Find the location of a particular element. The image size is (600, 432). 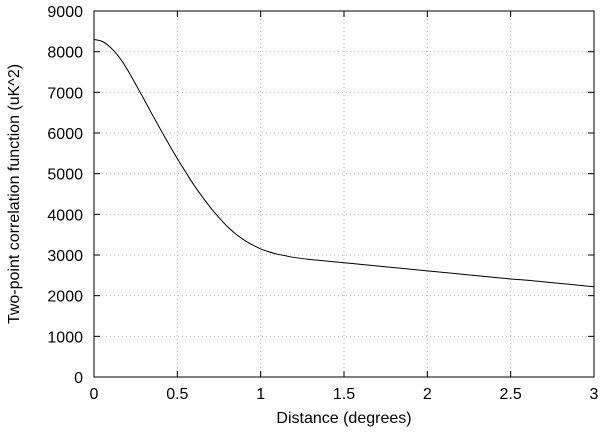

y-tick-label: 8000 is located at coordinates (65, 53).